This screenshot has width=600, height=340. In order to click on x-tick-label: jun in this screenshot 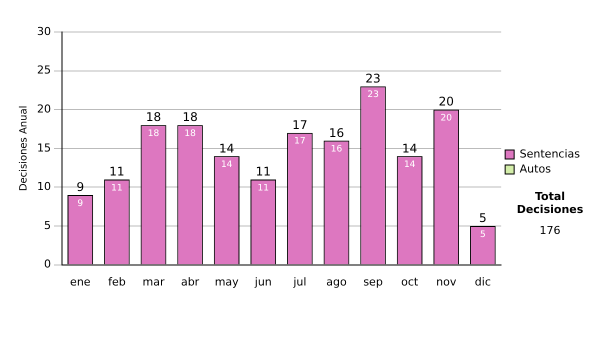, I will do `click(263, 281)`.